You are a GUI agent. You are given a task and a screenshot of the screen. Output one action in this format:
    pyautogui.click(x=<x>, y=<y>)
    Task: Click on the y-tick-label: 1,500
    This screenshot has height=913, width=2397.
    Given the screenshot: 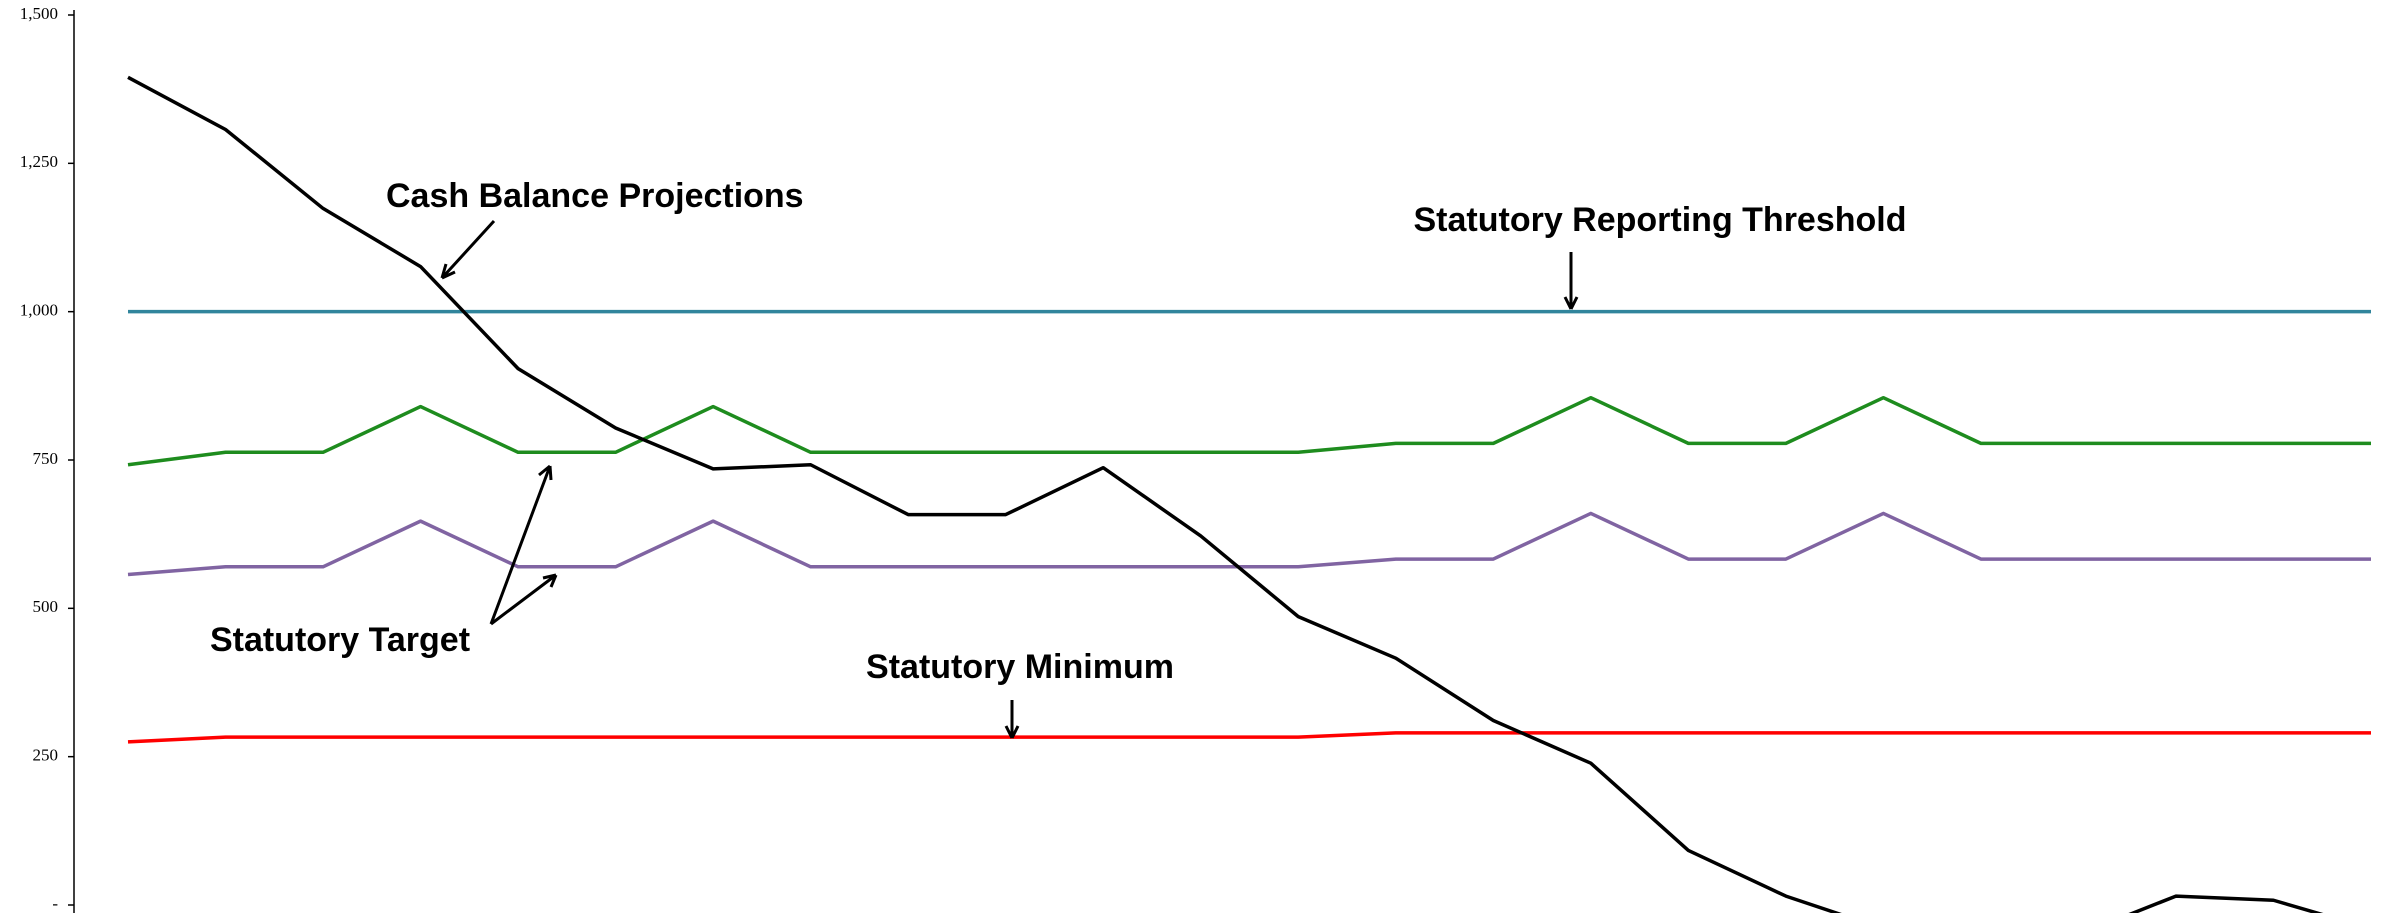 What is the action you would take?
    pyautogui.click(x=39, y=13)
    